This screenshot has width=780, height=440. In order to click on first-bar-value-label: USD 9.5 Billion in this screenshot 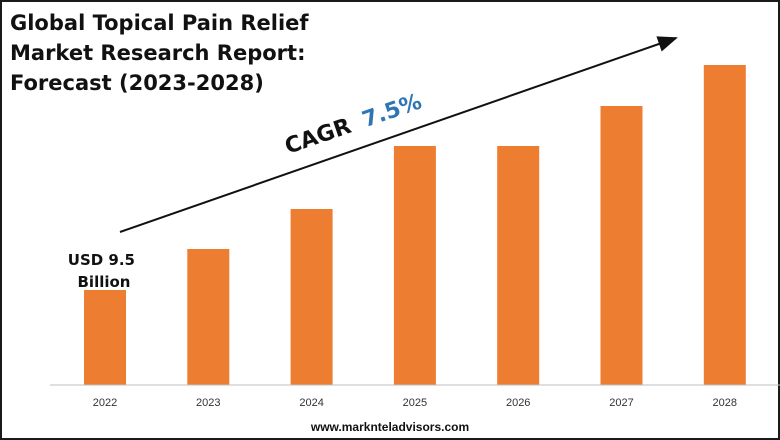, I will do `click(104, 271)`.